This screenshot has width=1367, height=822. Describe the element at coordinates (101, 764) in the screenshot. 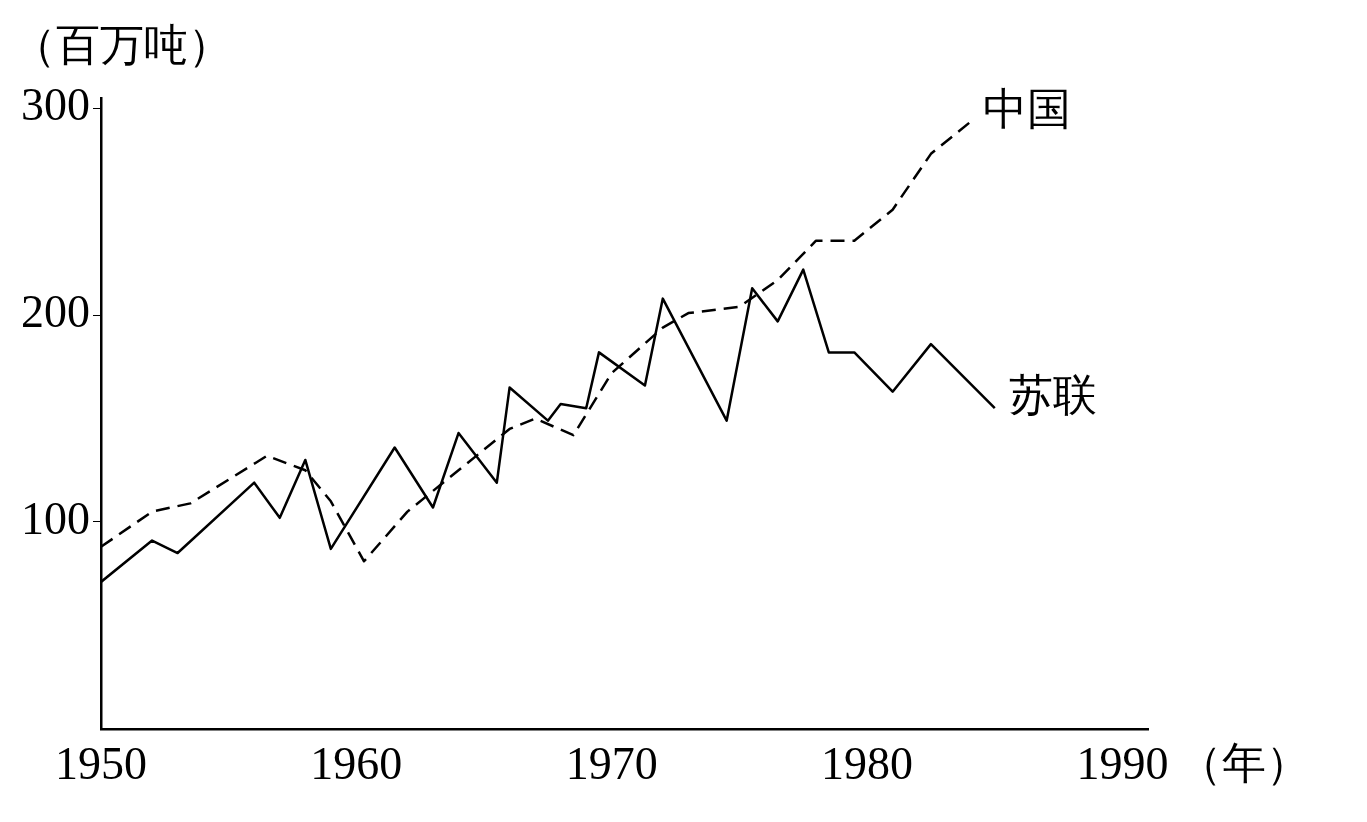

I see `x-tick-label: 1950` at that location.